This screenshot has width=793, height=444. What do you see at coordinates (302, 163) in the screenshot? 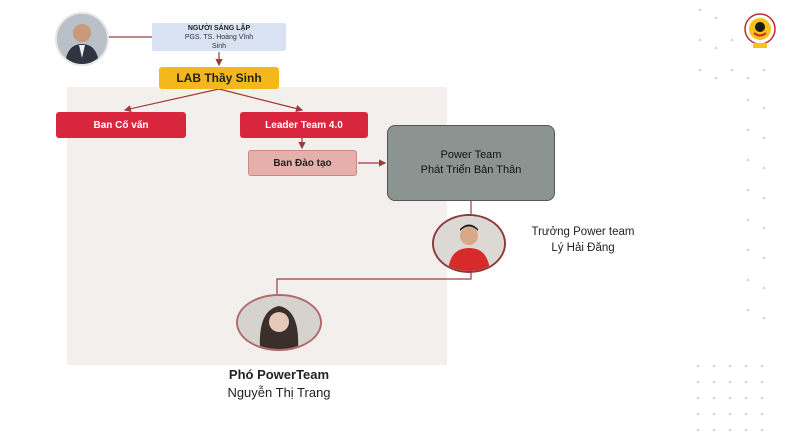
I see `training-board-box: Ban Đào tạo` at bounding box center [302, 163].